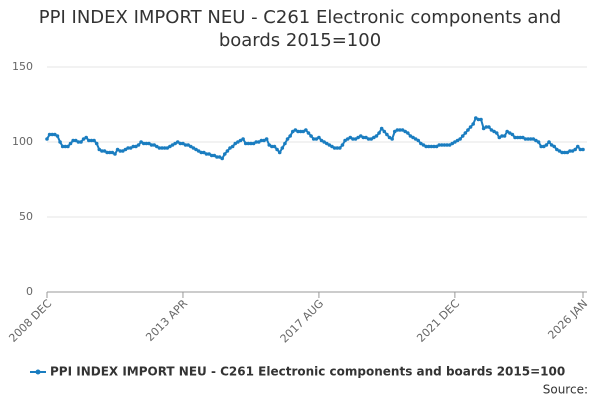  Describe the element at coordinates (438, 321) in the screenshot. I see `x-tick-label: 2021 DEC` at that location.